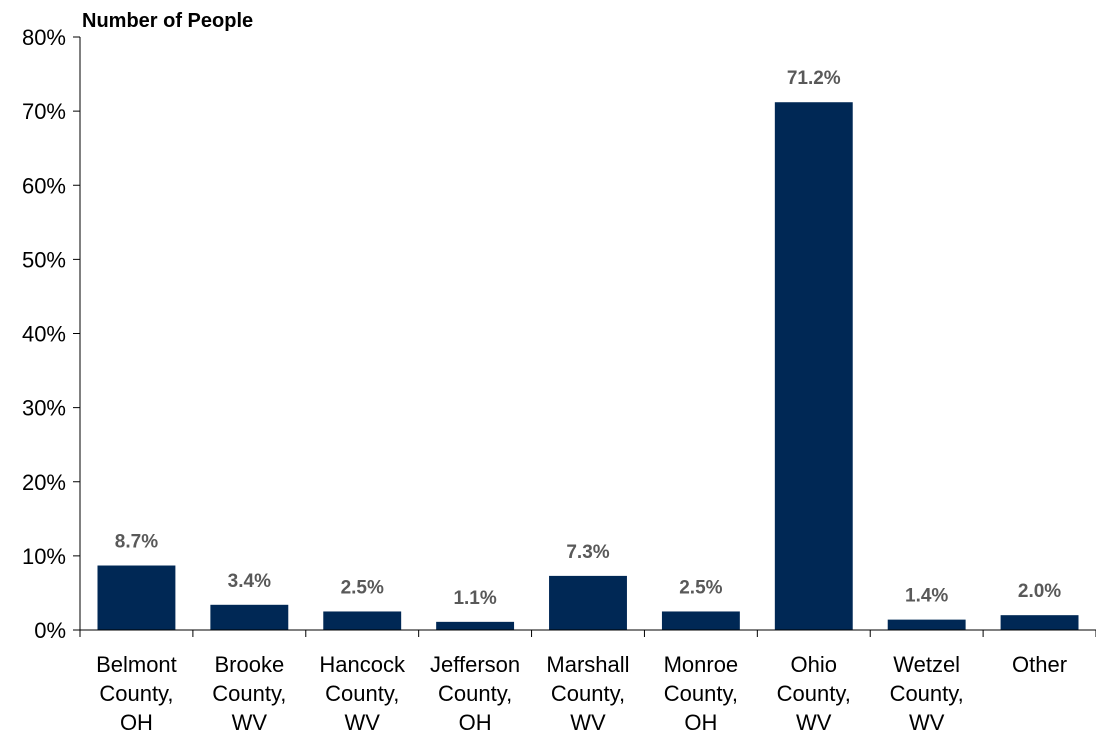  Describe the element at coordinates (44, 482) in the screenshot. I see `y-tick-label: 20%` at that location.